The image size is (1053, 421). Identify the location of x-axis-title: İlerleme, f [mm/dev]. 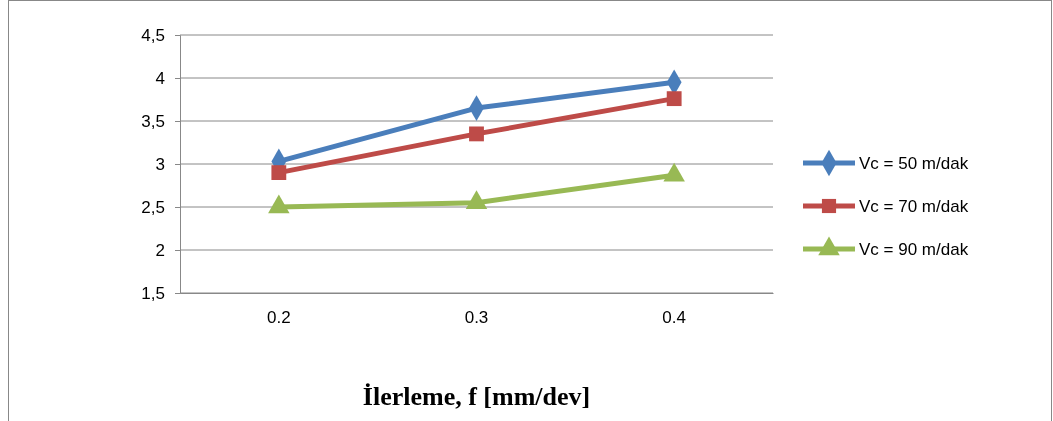
(476, 396).